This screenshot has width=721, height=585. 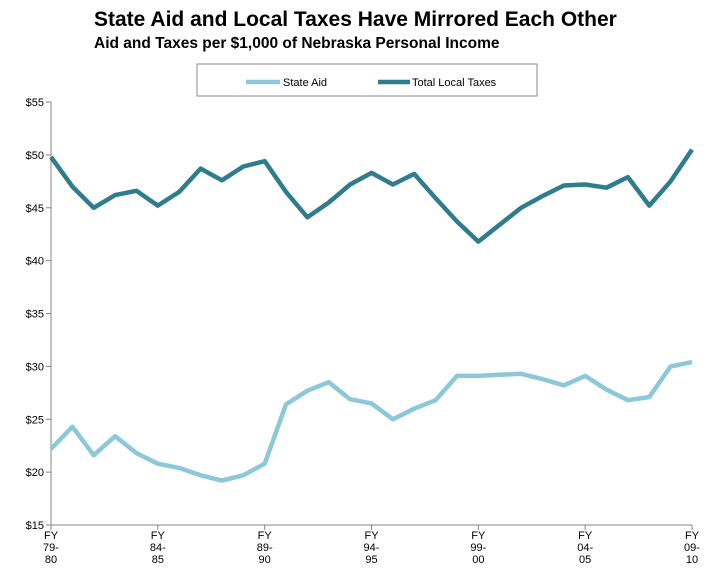 I want to click on x-tick-label: 80, so click(x=51, y=560).